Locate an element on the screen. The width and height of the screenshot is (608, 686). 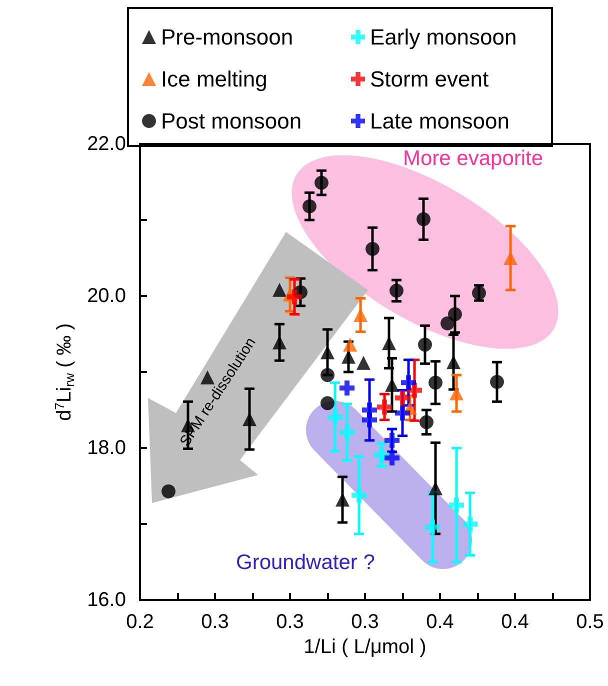
x-axis-title: 1/Li ( L/μmol ) is located at coordinates (365, 647).